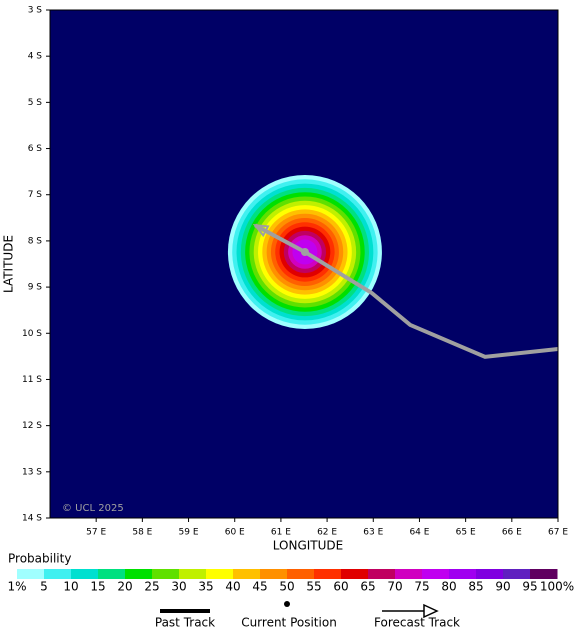  Describe the element at coordinates (232, 587) in the screenshot. I see `colorbar-label: 40` at that location.